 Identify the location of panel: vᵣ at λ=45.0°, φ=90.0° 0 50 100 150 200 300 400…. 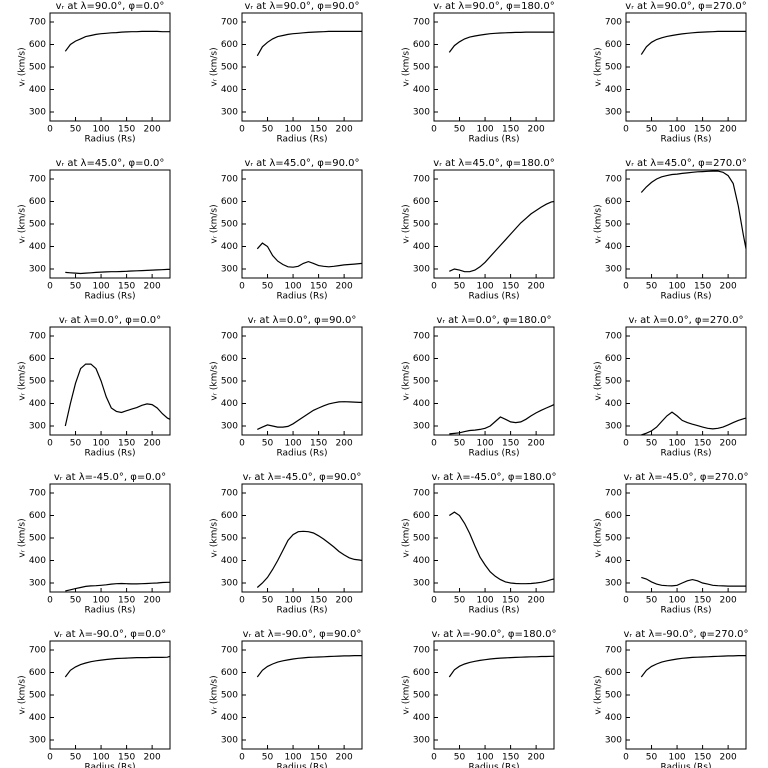
(286, 230).